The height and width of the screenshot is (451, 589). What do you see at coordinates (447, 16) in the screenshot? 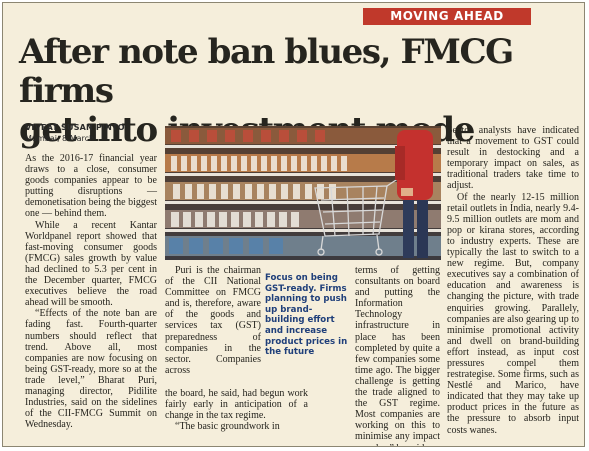
I see `section-tag: MOVING AHEAD` at bounding box center [447, 16].